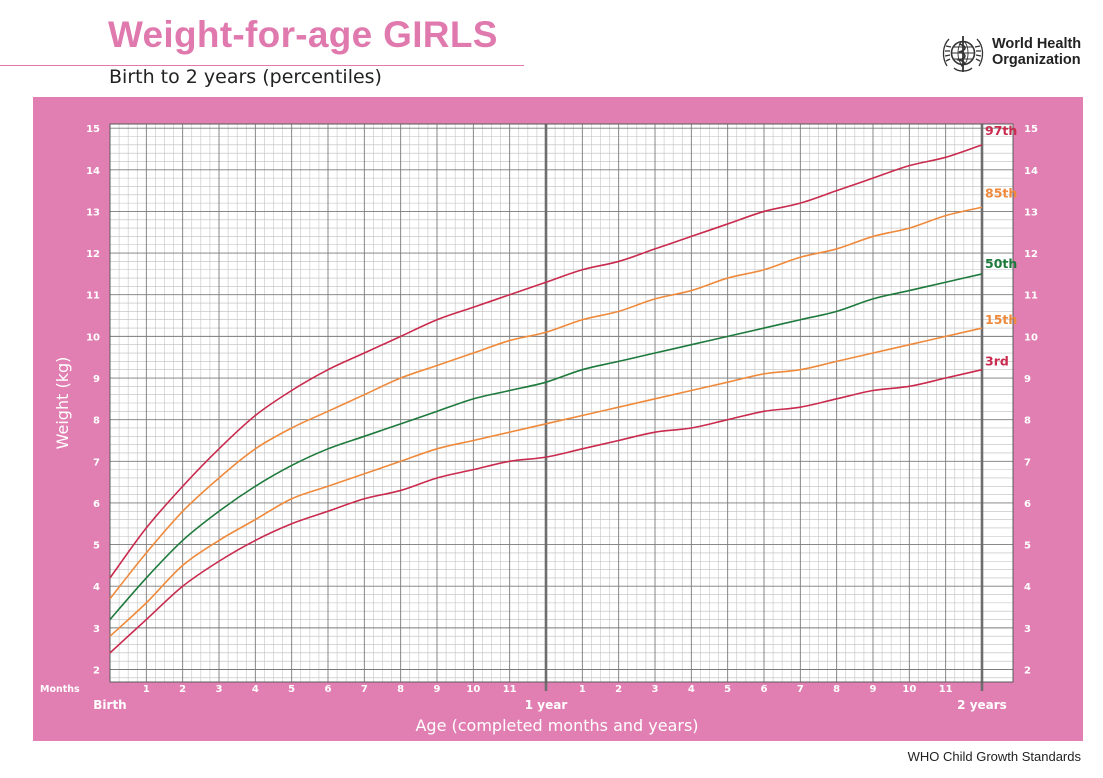 The height and width of the screenshot is (778, 1103). Describe the element at coordinates (303, 34) in the screenshot. I see `page-title: Weight-for-age GIRLS` at that location.